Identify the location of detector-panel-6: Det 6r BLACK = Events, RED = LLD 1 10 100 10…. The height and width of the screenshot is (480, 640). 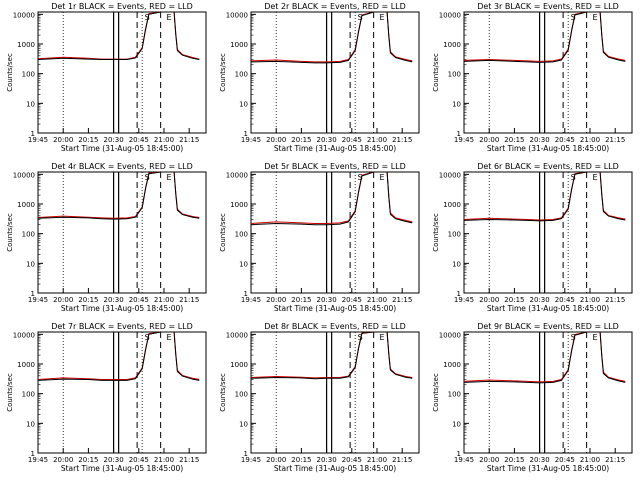
(532, 237).